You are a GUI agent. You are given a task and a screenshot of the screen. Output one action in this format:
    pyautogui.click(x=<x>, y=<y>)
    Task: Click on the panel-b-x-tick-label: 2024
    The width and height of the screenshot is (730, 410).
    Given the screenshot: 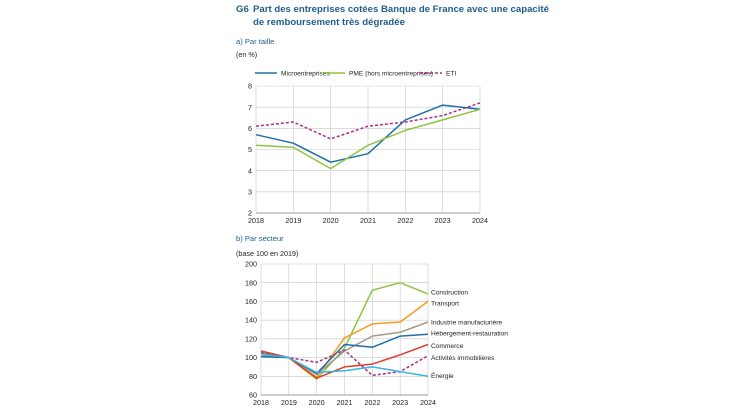 What is the action you would take?
    pyautogui.click(x=428, y=402)
    